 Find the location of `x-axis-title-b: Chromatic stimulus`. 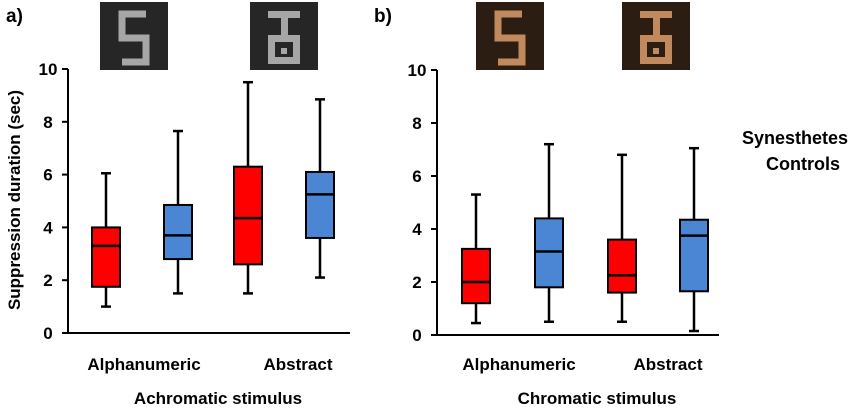

x-axis-title-b: Chromatic stimulus is located at coordinates (597, 398).